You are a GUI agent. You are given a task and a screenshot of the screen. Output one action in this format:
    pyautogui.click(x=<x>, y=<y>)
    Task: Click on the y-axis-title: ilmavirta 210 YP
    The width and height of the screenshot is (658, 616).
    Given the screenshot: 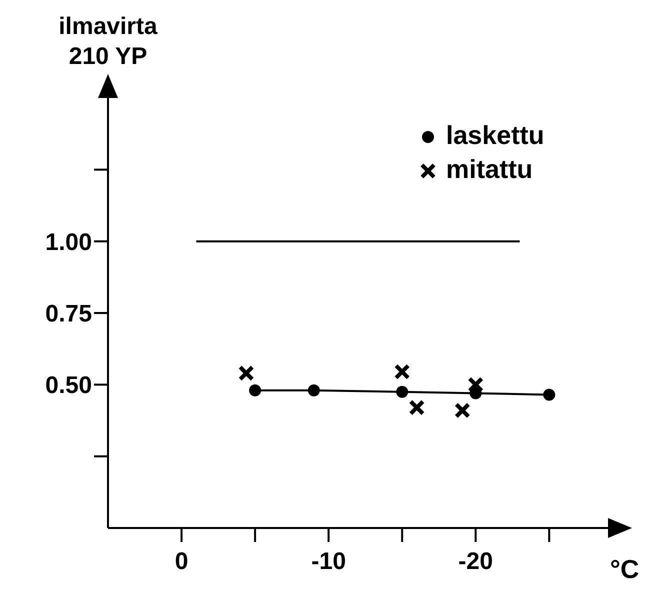 What is the action you would take?
    pyautogui.click(x=108, y=42)
    